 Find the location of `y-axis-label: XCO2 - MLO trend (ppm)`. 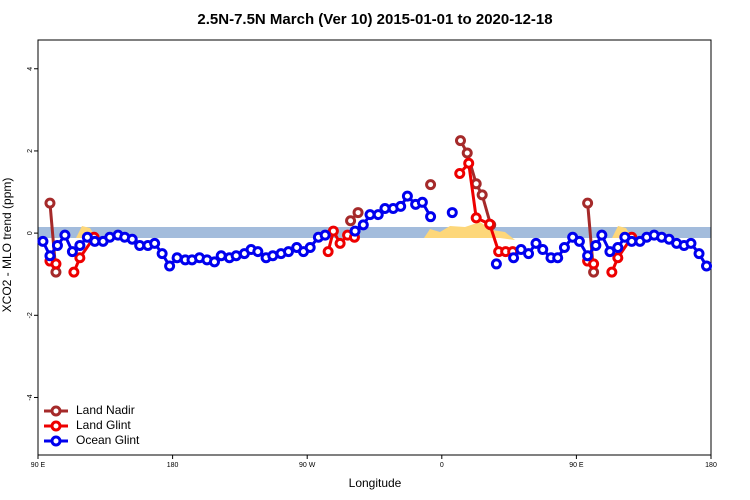

y-axis-label: XCO2 - MLO trend (ppm) is located at coordinates (7, 245).